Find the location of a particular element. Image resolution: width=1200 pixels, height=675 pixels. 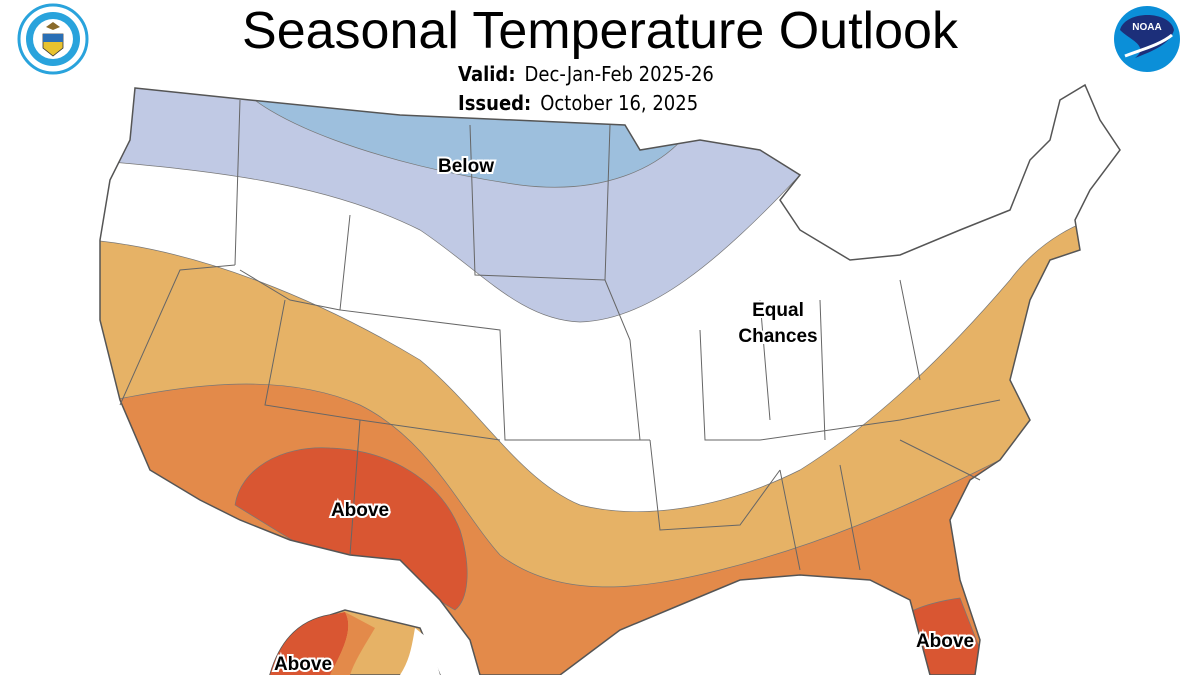

valid-line: Valid: Dec-Jan-Feb 2025-26 is located at coordinates (586, 74).